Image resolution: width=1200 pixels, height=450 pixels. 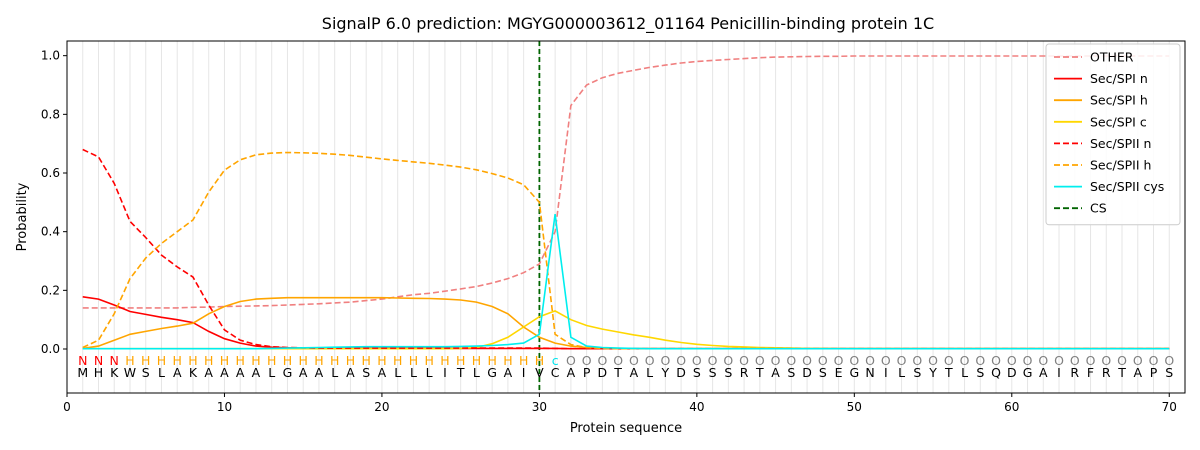 What do you see at coordinates (1120, 143) in the screenshot?
I see `legend-label: Sec/SPII n` at bounding box center [1120, 143].